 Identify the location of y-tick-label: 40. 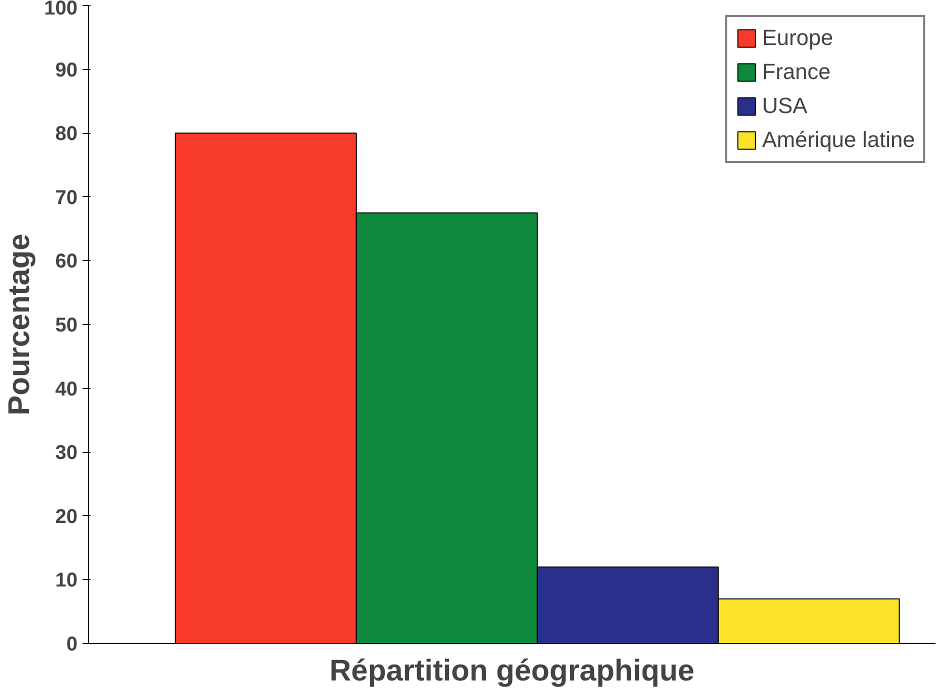
(66, 389).